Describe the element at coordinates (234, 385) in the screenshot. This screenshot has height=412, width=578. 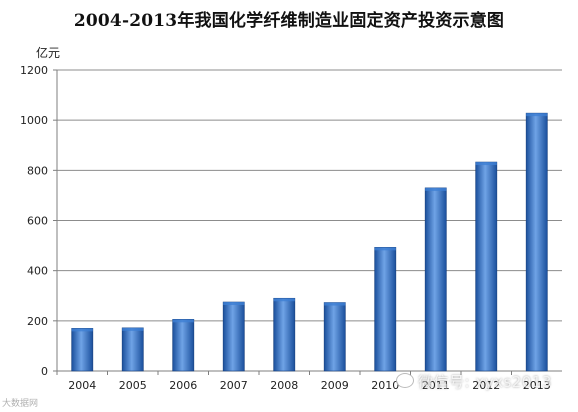
I see `x-tick-label: 2007` at that location.